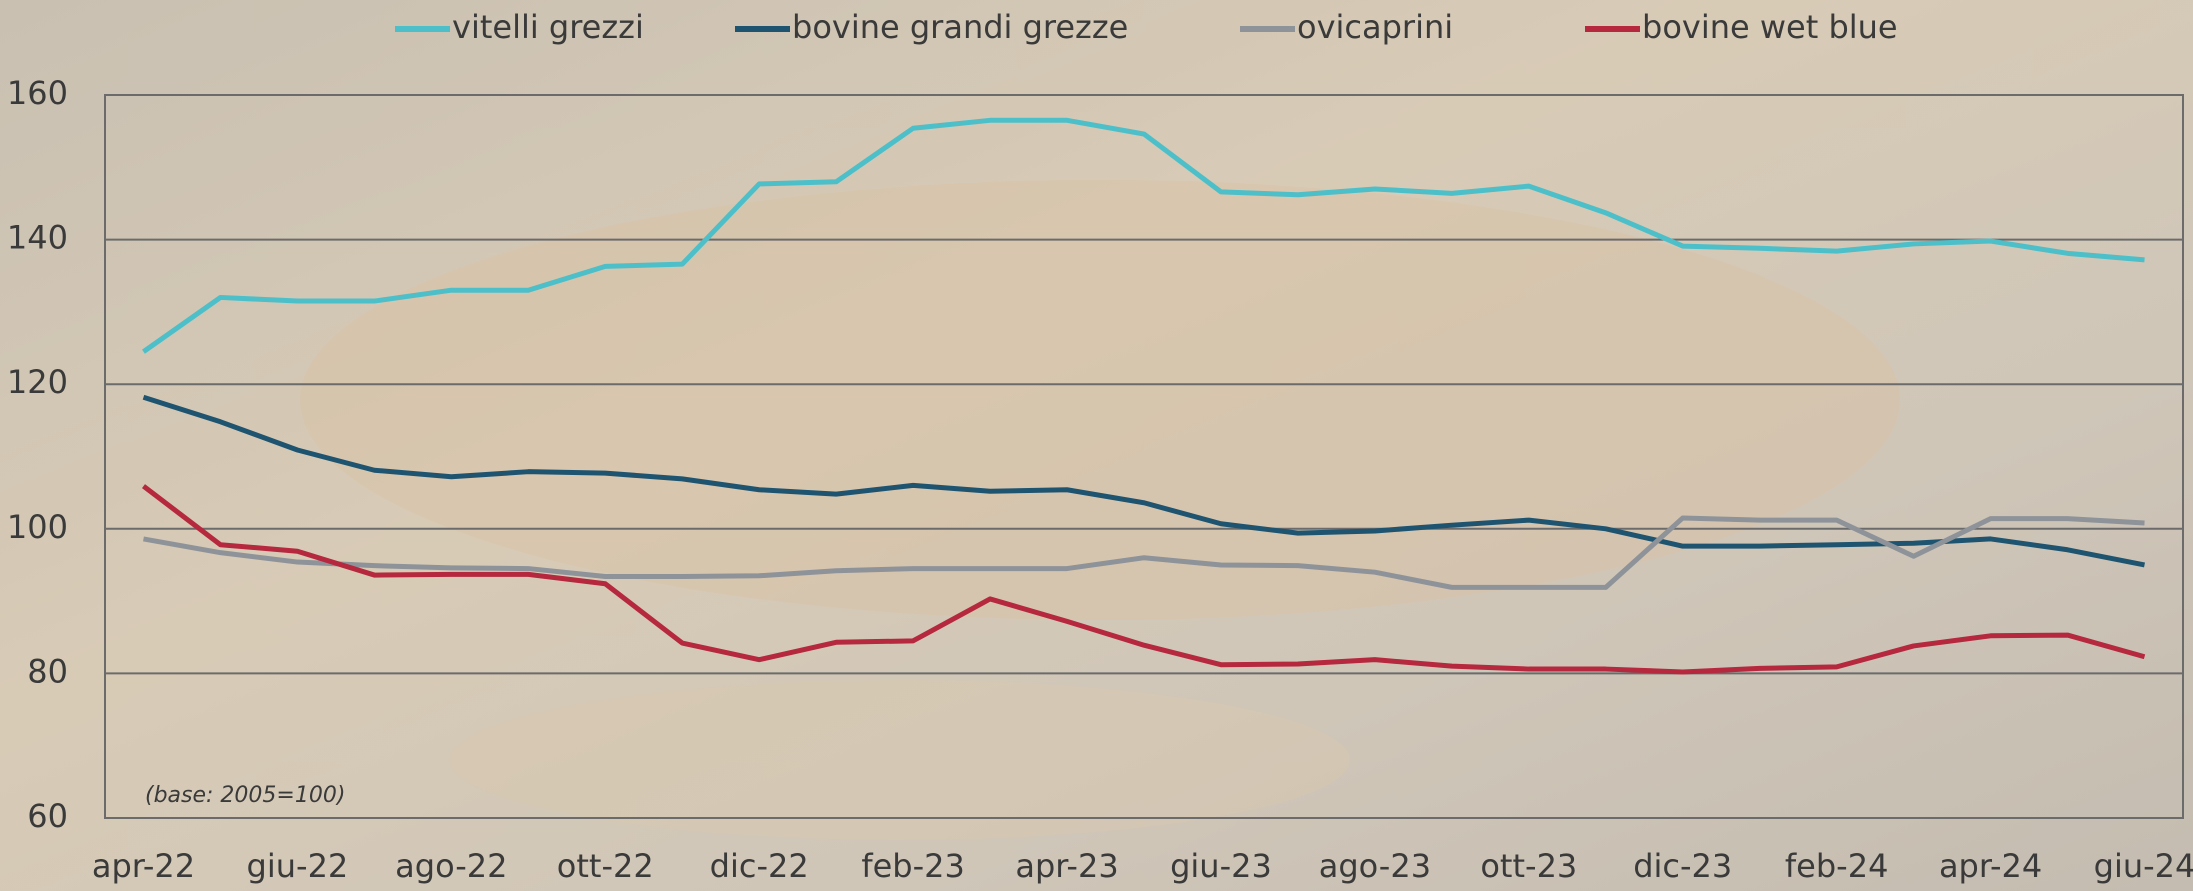 This screenshot has height=891, width=2193. I want to click on x-tick-label: feb-23, so click(913, 866).